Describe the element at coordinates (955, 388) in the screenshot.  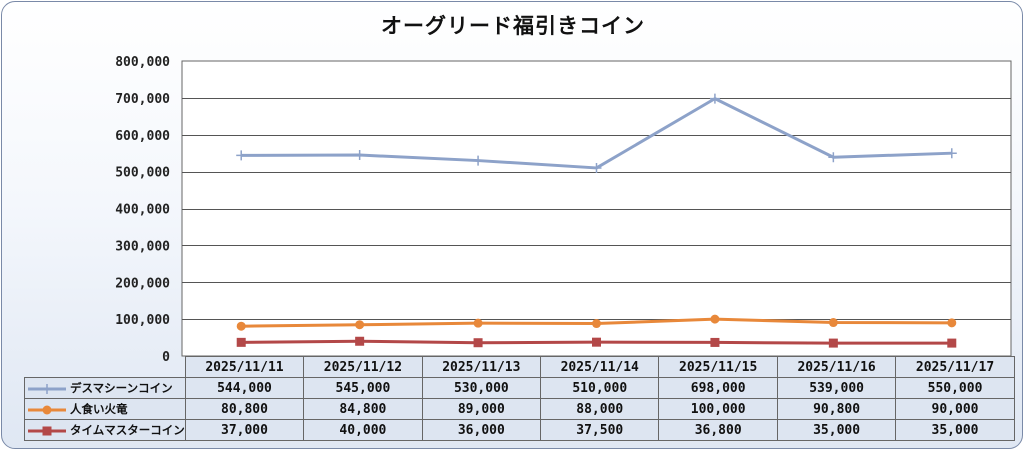
I see `data-label: 550,000` at that location.